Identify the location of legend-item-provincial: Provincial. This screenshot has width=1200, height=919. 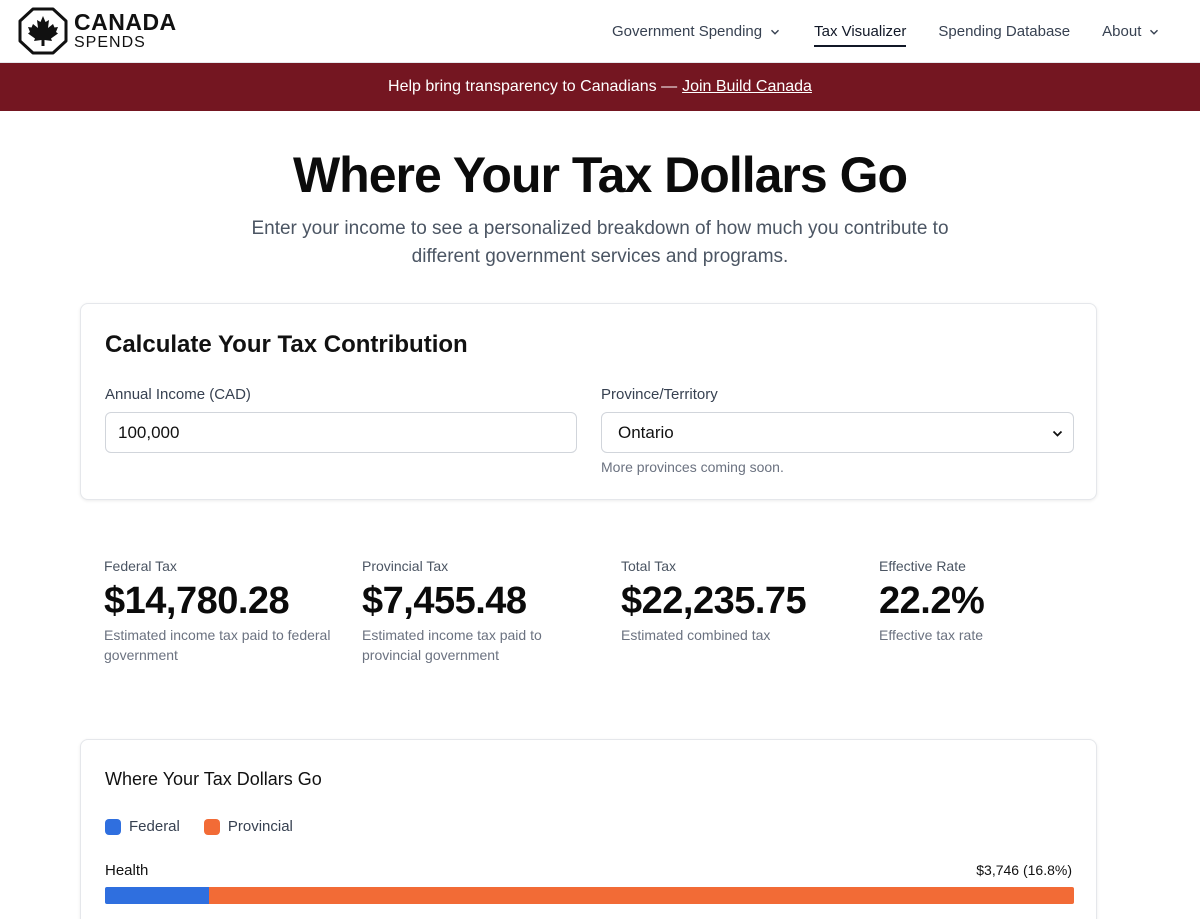
(248, 826).